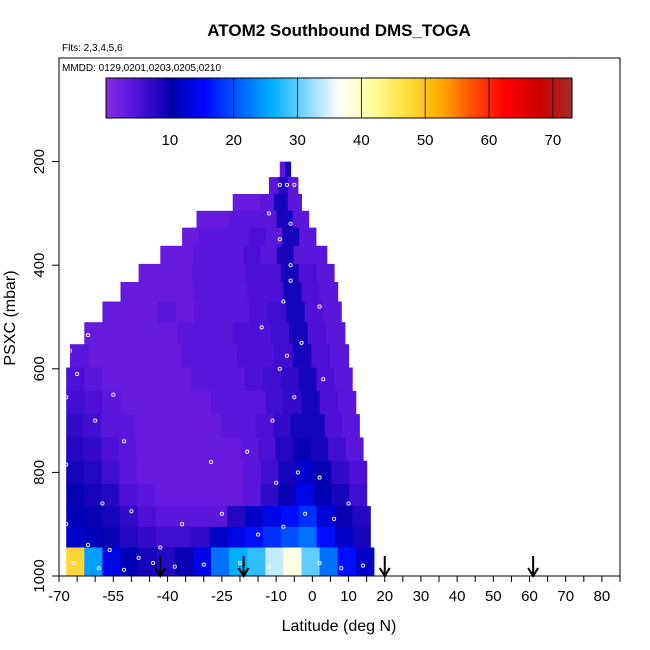 This screenshot has width=650, height=650. What do you see at coordinates (425, 140) in the screenshot?
I see `colorbar-tick-label: 50` at bounding box center [425, 140].